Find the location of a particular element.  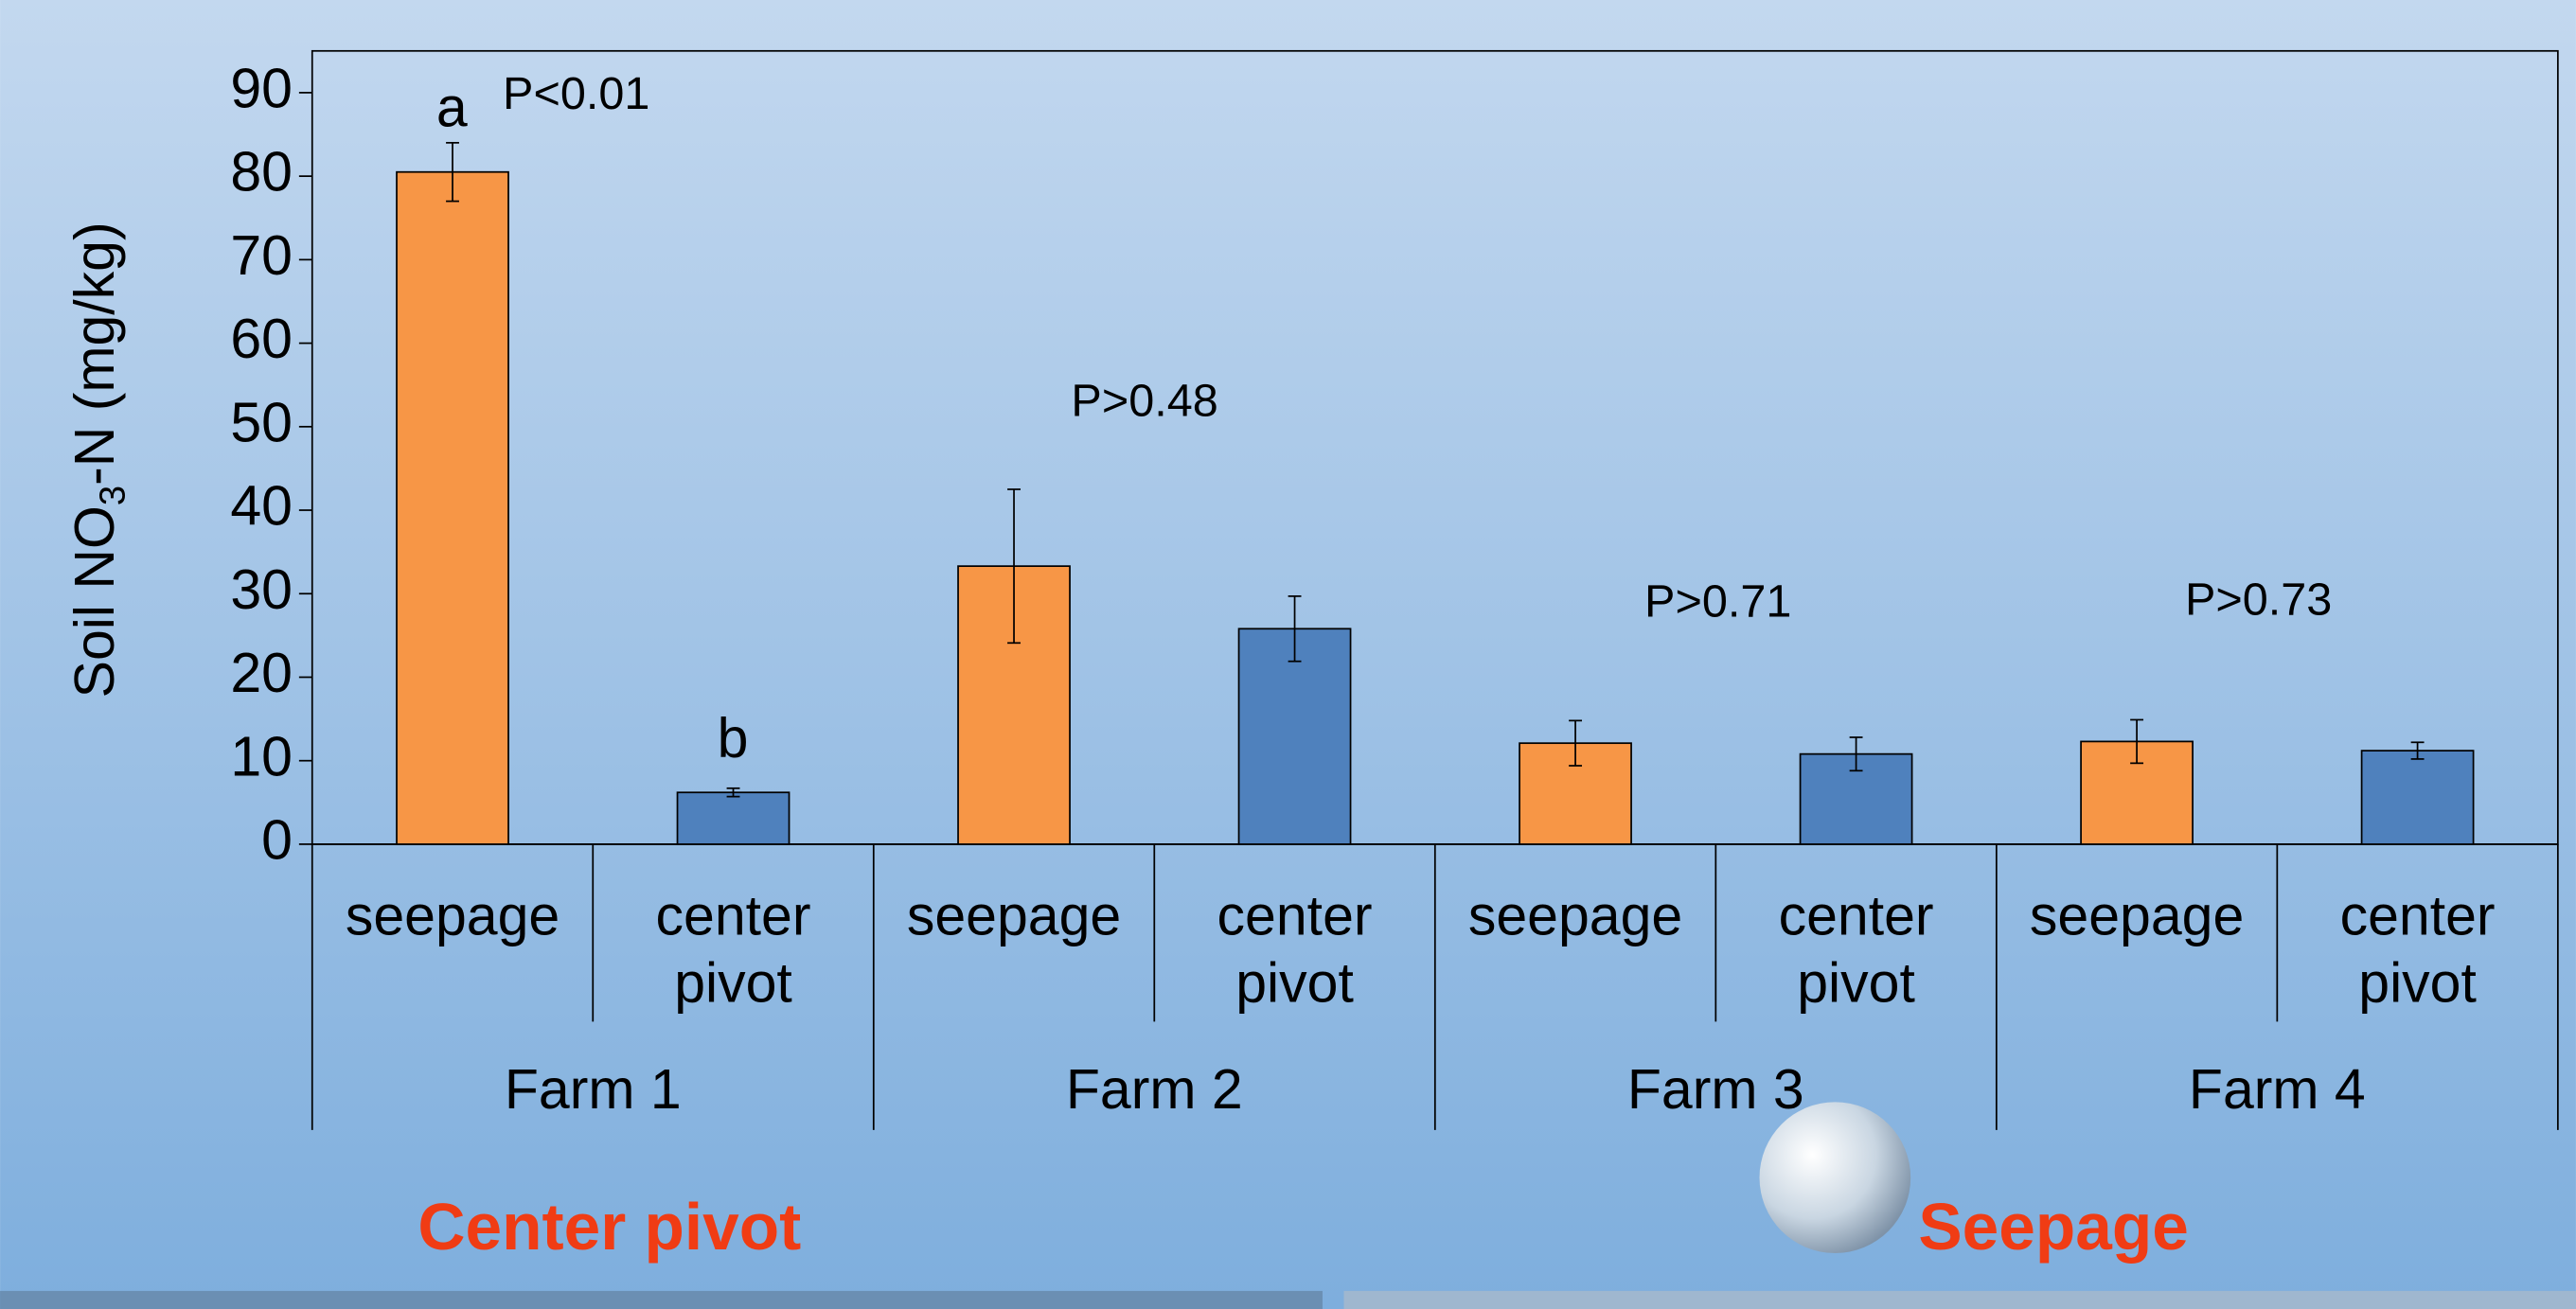

y-label-part: Soil NO is located at coordinates (94, 601).